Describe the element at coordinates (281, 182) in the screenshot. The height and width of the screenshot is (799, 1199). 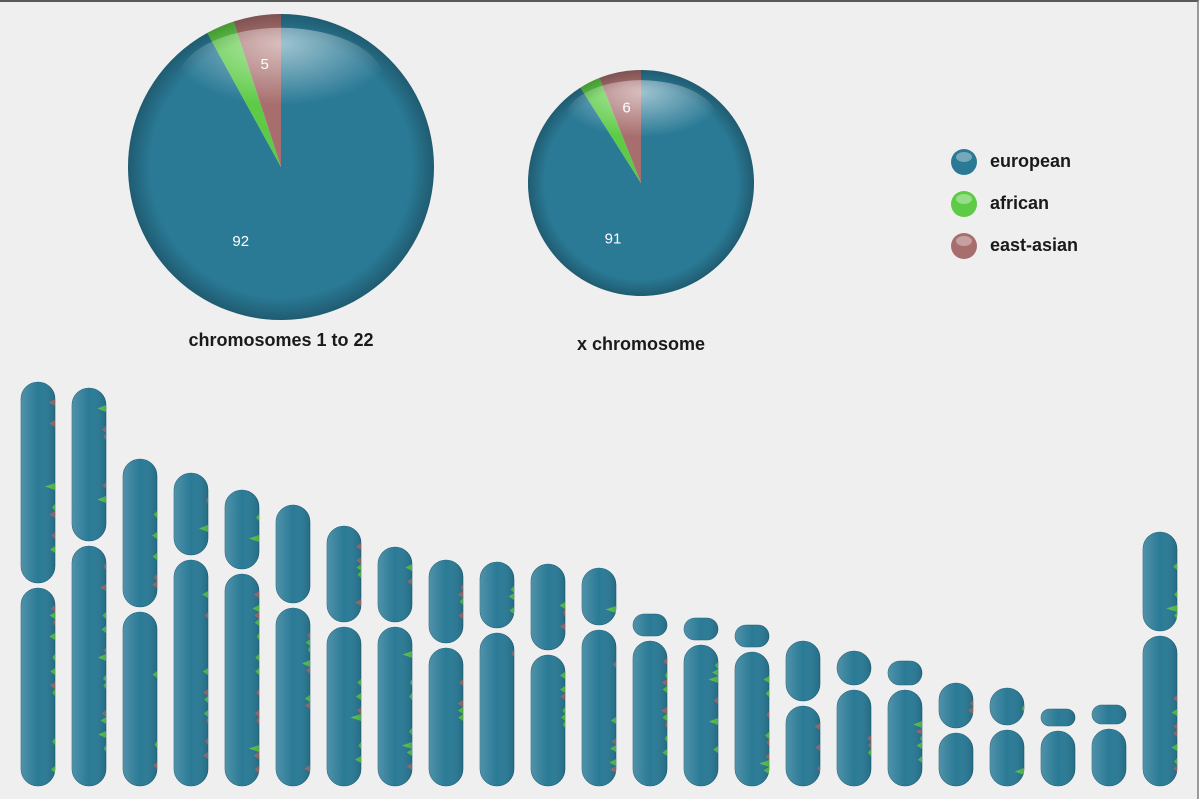
I see `pie-chart-1: 92 5 chromosomes 1 to 22` at that location.